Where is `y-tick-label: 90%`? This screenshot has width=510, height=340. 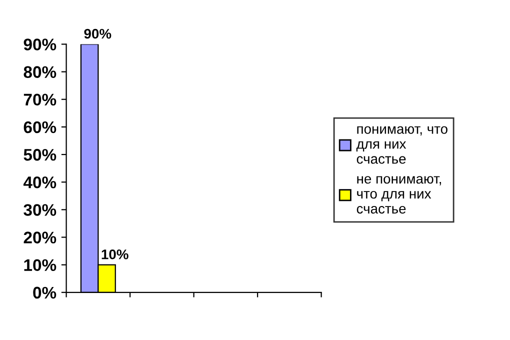 y-tick-label: 90% is located at coordinates (40, 44).